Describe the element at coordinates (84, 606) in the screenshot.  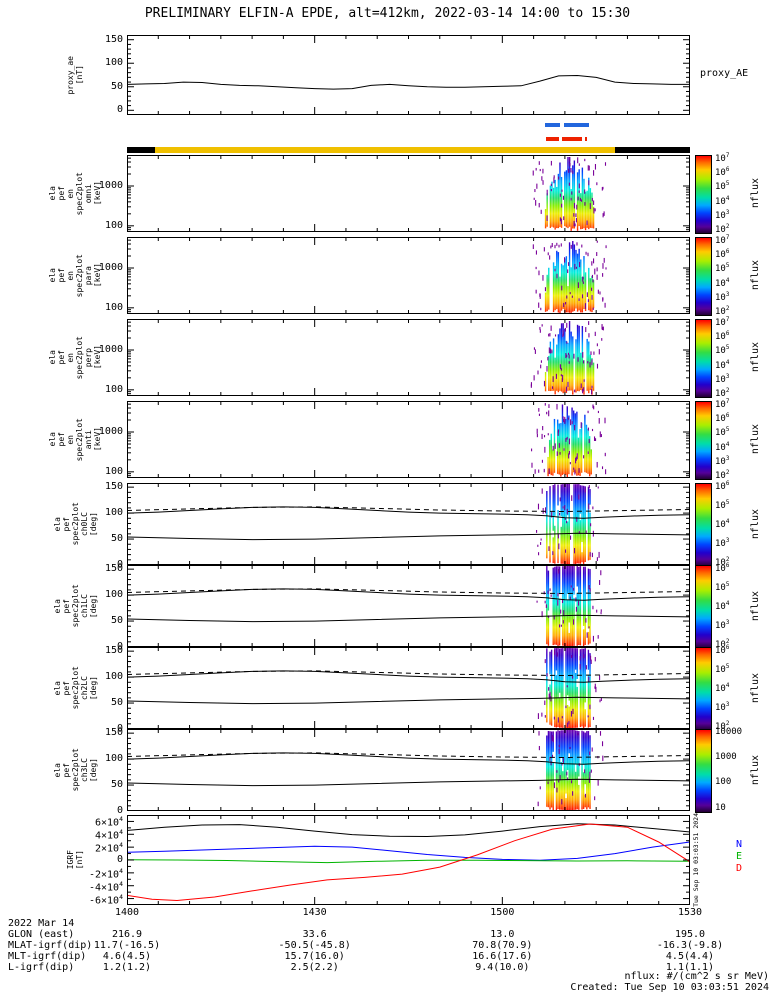
I see `ylabel-word: ch1LC` at that location.